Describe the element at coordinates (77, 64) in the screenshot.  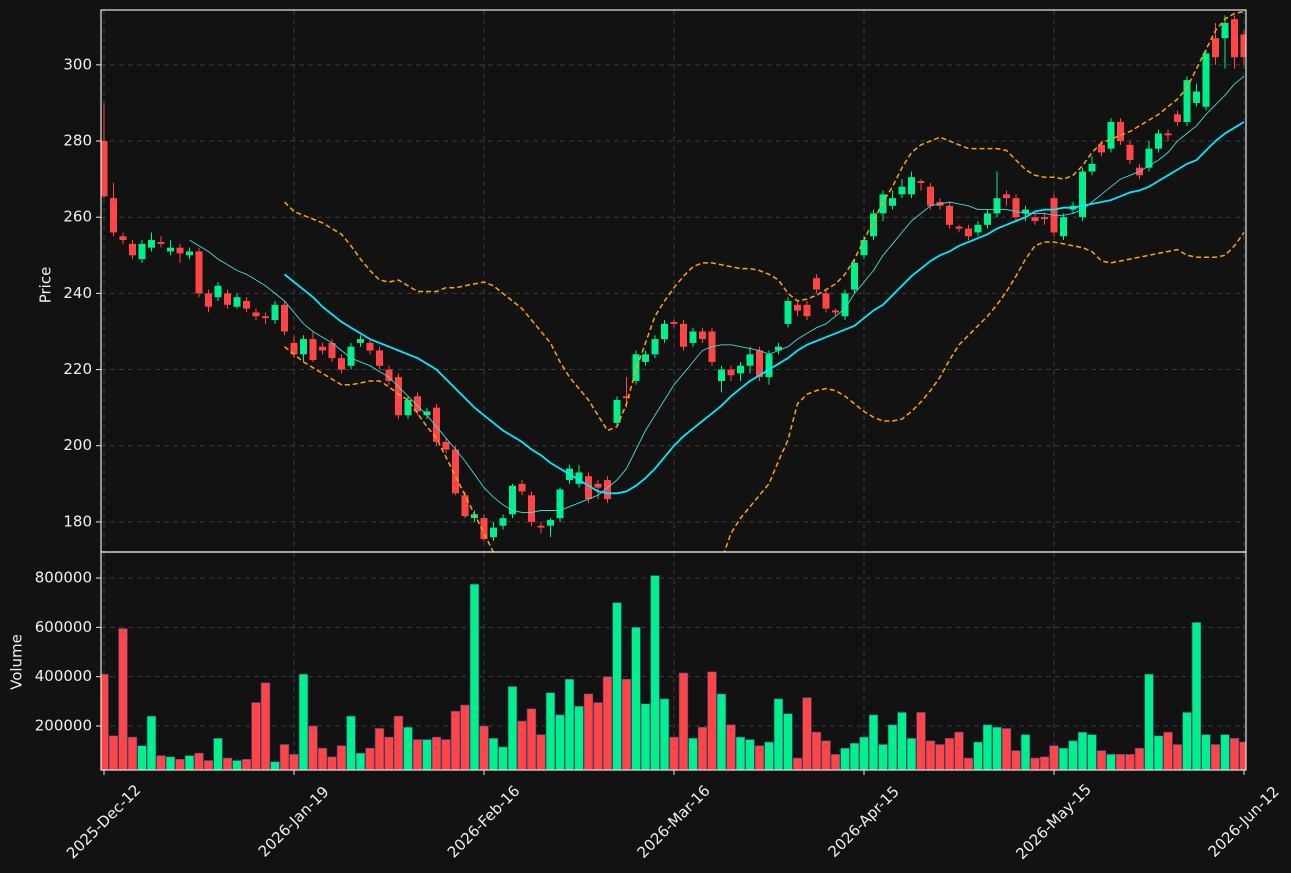
I see `y-tick-label: 300` at that location.